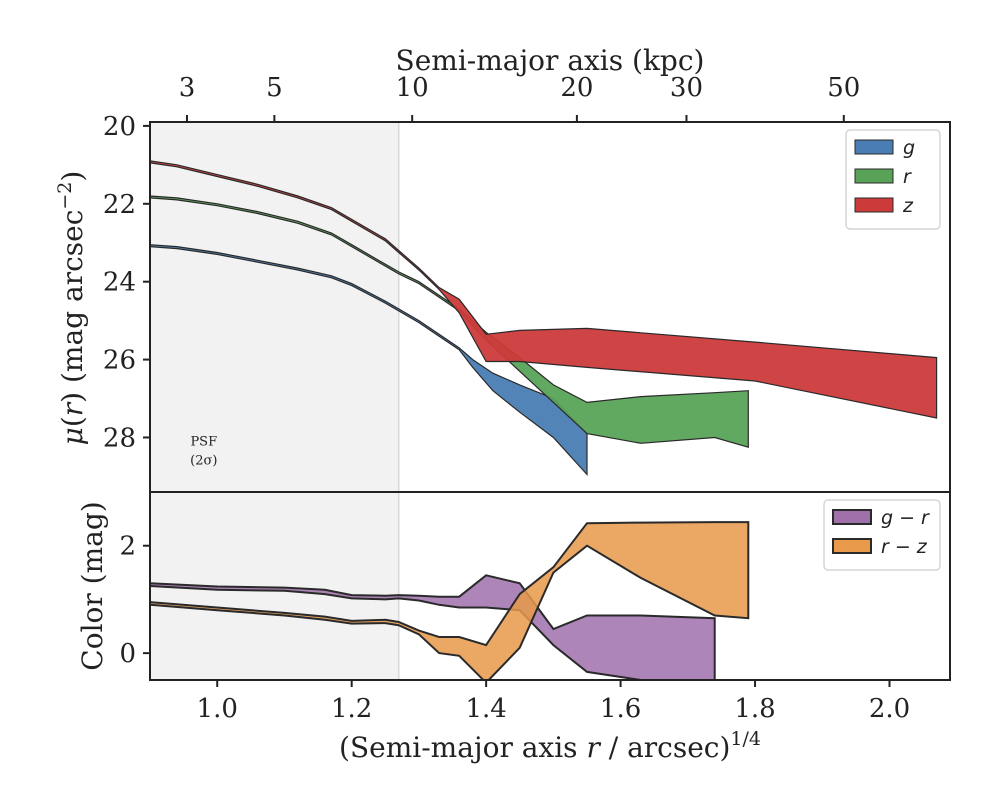 The height and width of the screenshot is (800, 1000). What do you see at coordinates (203, 461) in the screenshot?
I see `psf-sigma-label: (2σ)` at bounding box center [203, 461].